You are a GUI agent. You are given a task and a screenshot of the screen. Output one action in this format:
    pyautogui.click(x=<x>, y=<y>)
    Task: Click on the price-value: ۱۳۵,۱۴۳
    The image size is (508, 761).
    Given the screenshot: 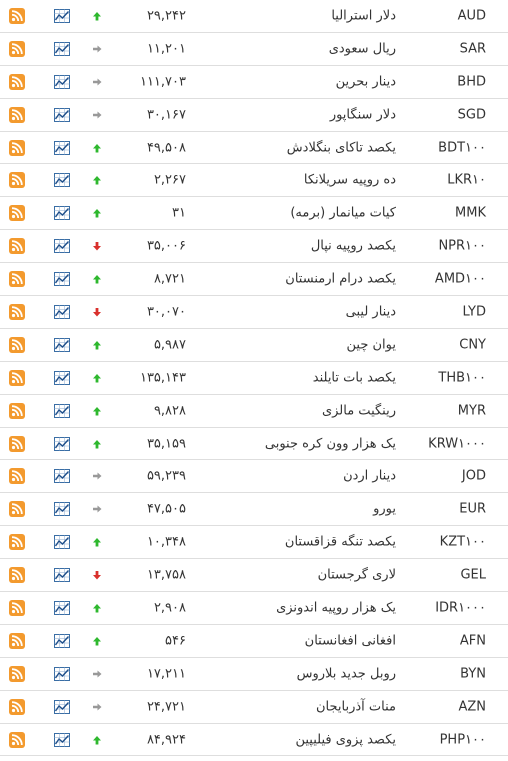 What is the action you would take?
    pyautogui.click(x=162, y=378)
    